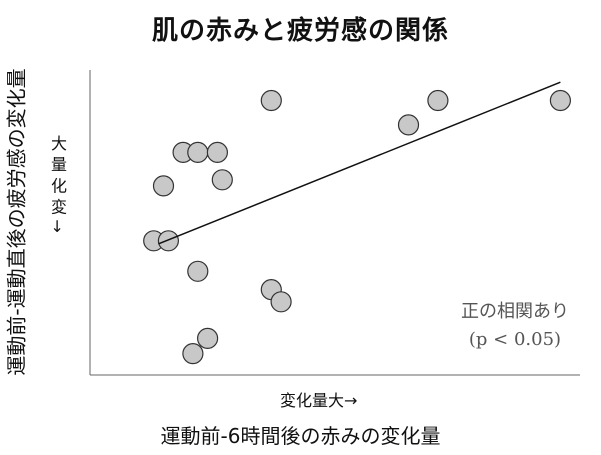 Image resolution: width=601 pixels, height=455 pixels. Describe the element at coordinates (300, 31) in the screenshot. I see `chart-title: 肌の赤みと疲労感の関係` at that location.